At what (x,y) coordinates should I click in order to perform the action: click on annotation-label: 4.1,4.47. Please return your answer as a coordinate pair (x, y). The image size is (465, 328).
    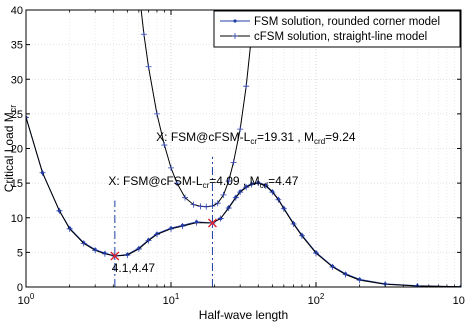
    Looking at the image, I should click on (134, 268).